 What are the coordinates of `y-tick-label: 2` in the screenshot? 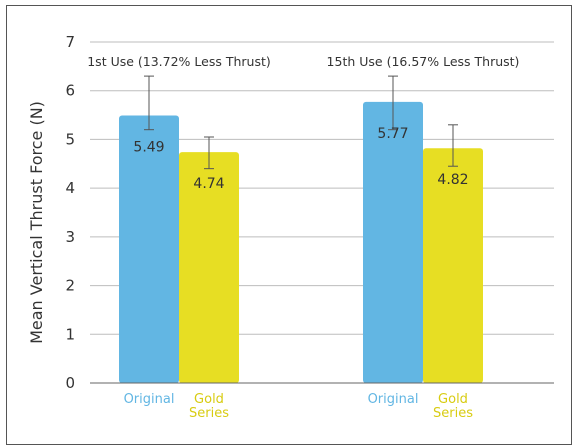 It's located at (70, 286).